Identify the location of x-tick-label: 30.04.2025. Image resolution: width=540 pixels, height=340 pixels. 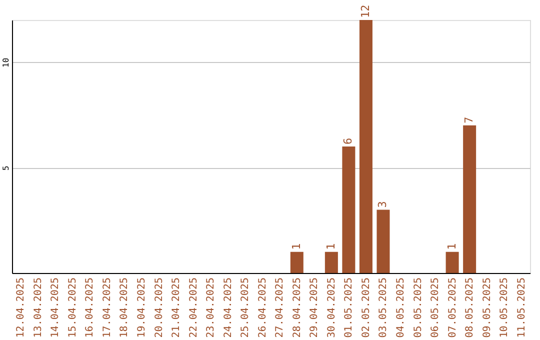
(332, 308).